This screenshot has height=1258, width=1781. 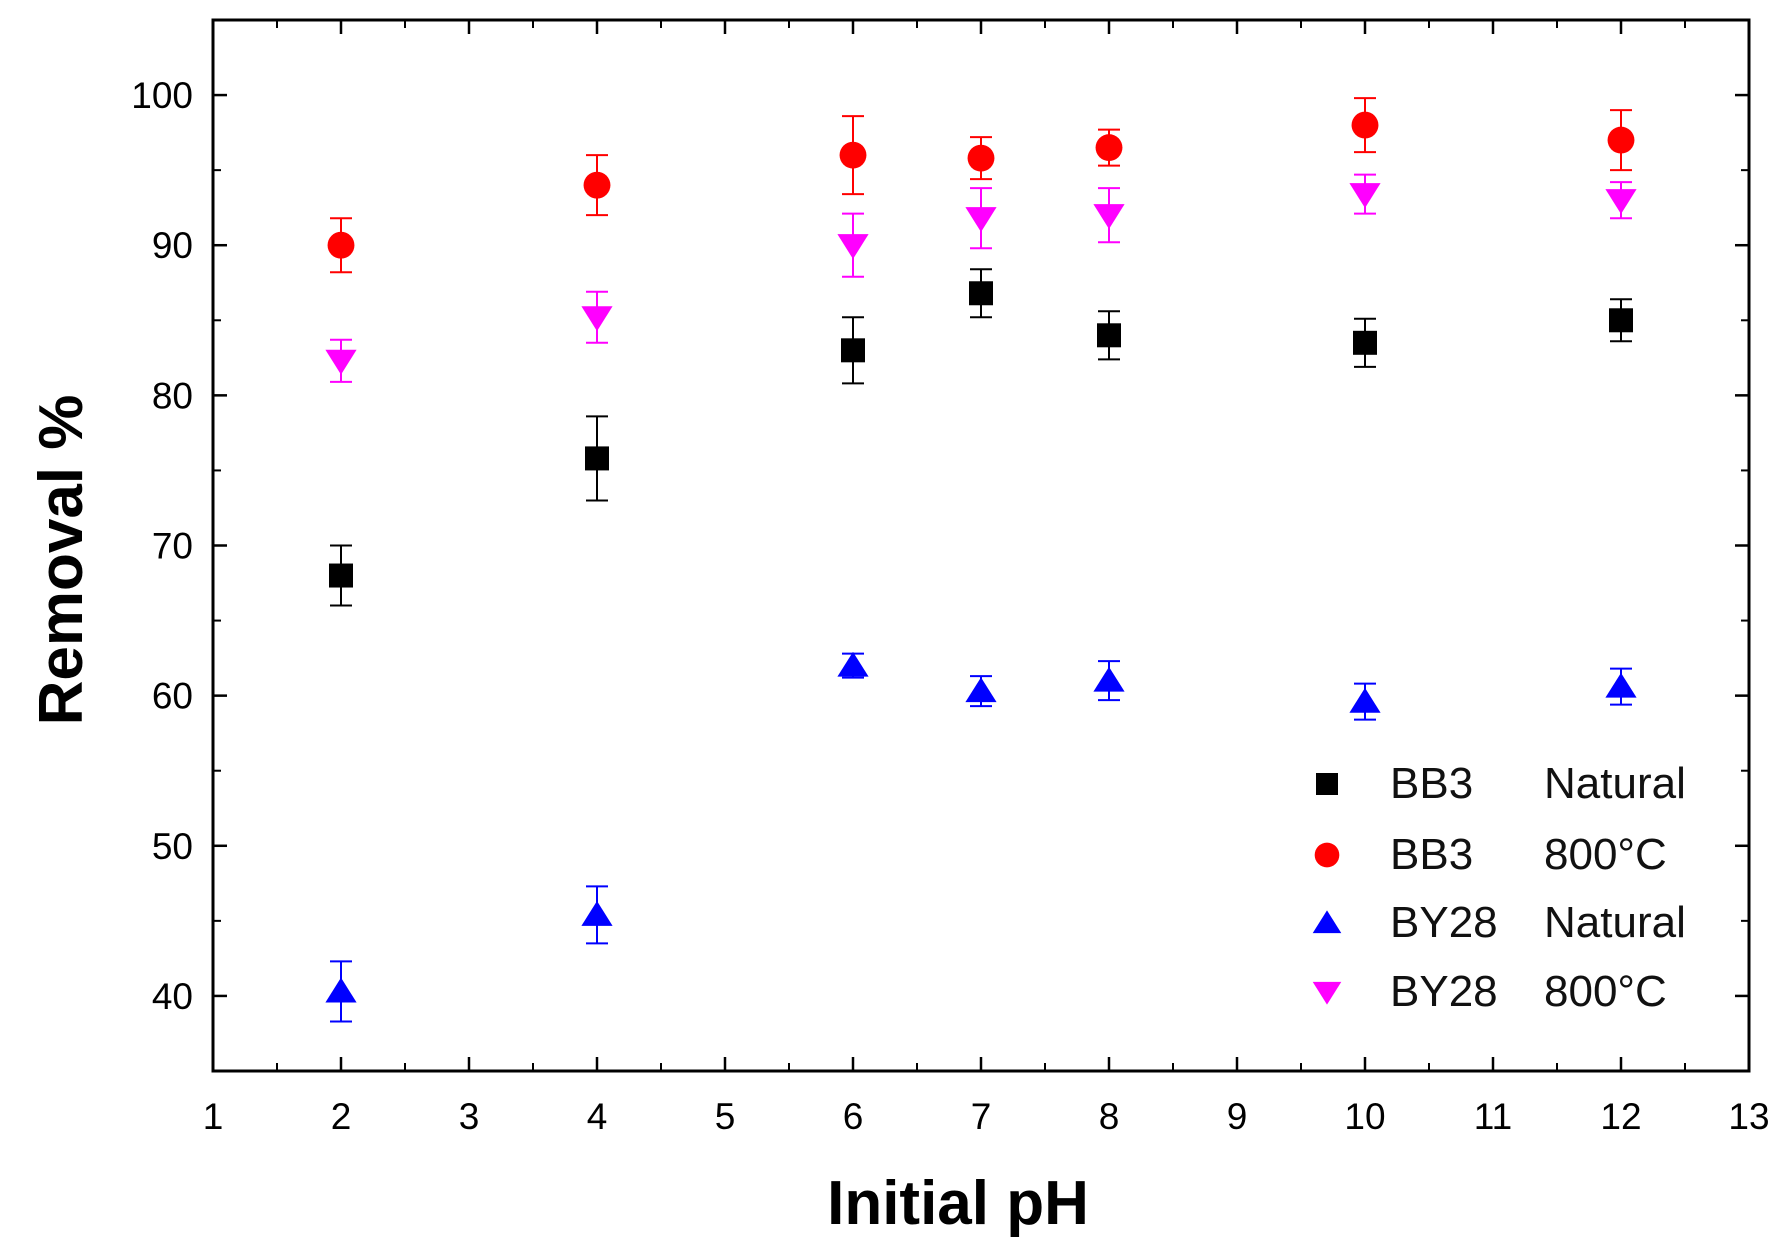 What do you see at coordinates (172, 846) in the screenshot?
I see `y-tick-label: 50` at bounding box center [172, 846].